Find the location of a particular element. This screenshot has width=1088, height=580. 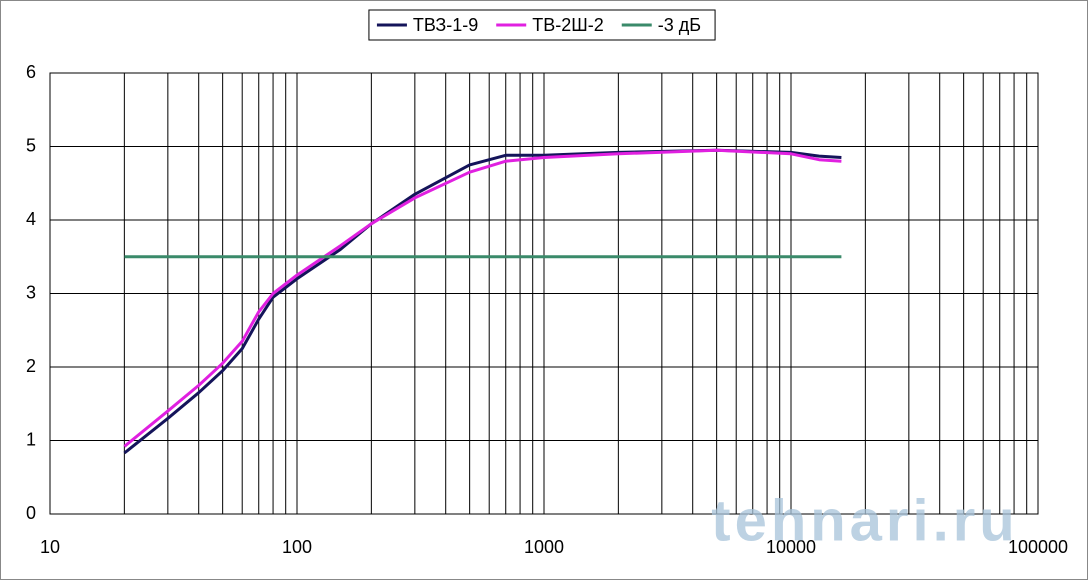

x-tick-label: 10000 is located at coordinates (791, 547).